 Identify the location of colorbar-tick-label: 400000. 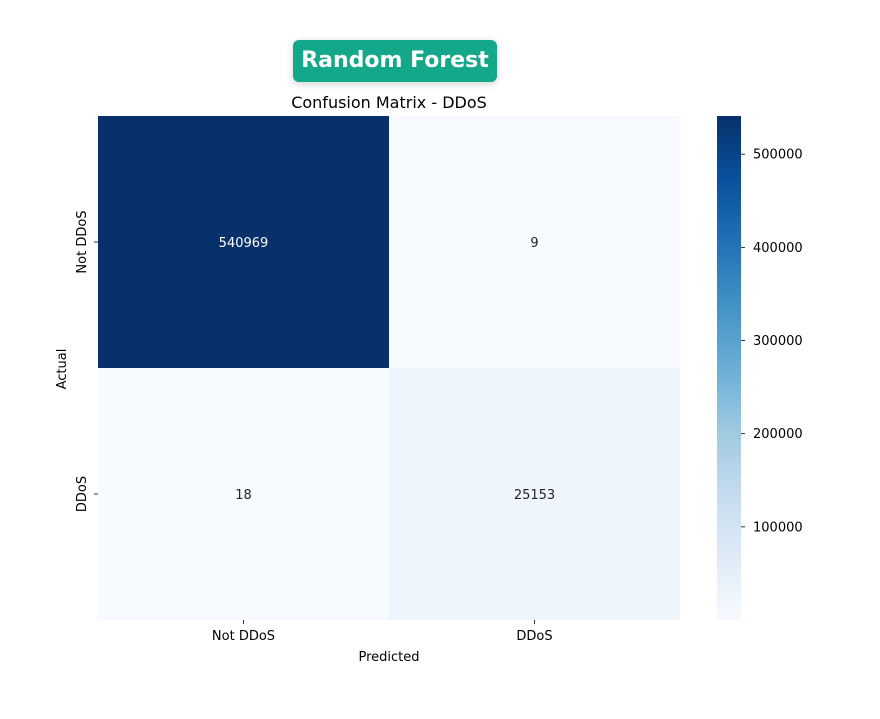
(778, 248).